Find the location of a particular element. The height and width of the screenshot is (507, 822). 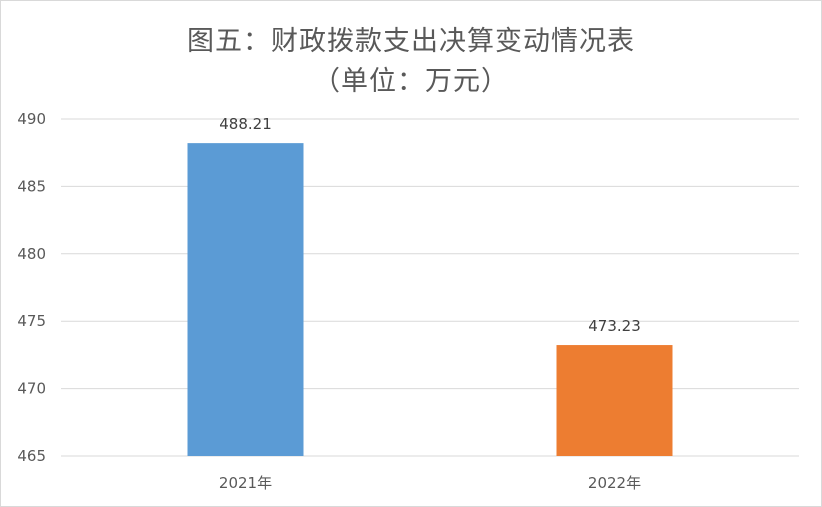

data-label: 488.21 is located at coordinates (245, 124).